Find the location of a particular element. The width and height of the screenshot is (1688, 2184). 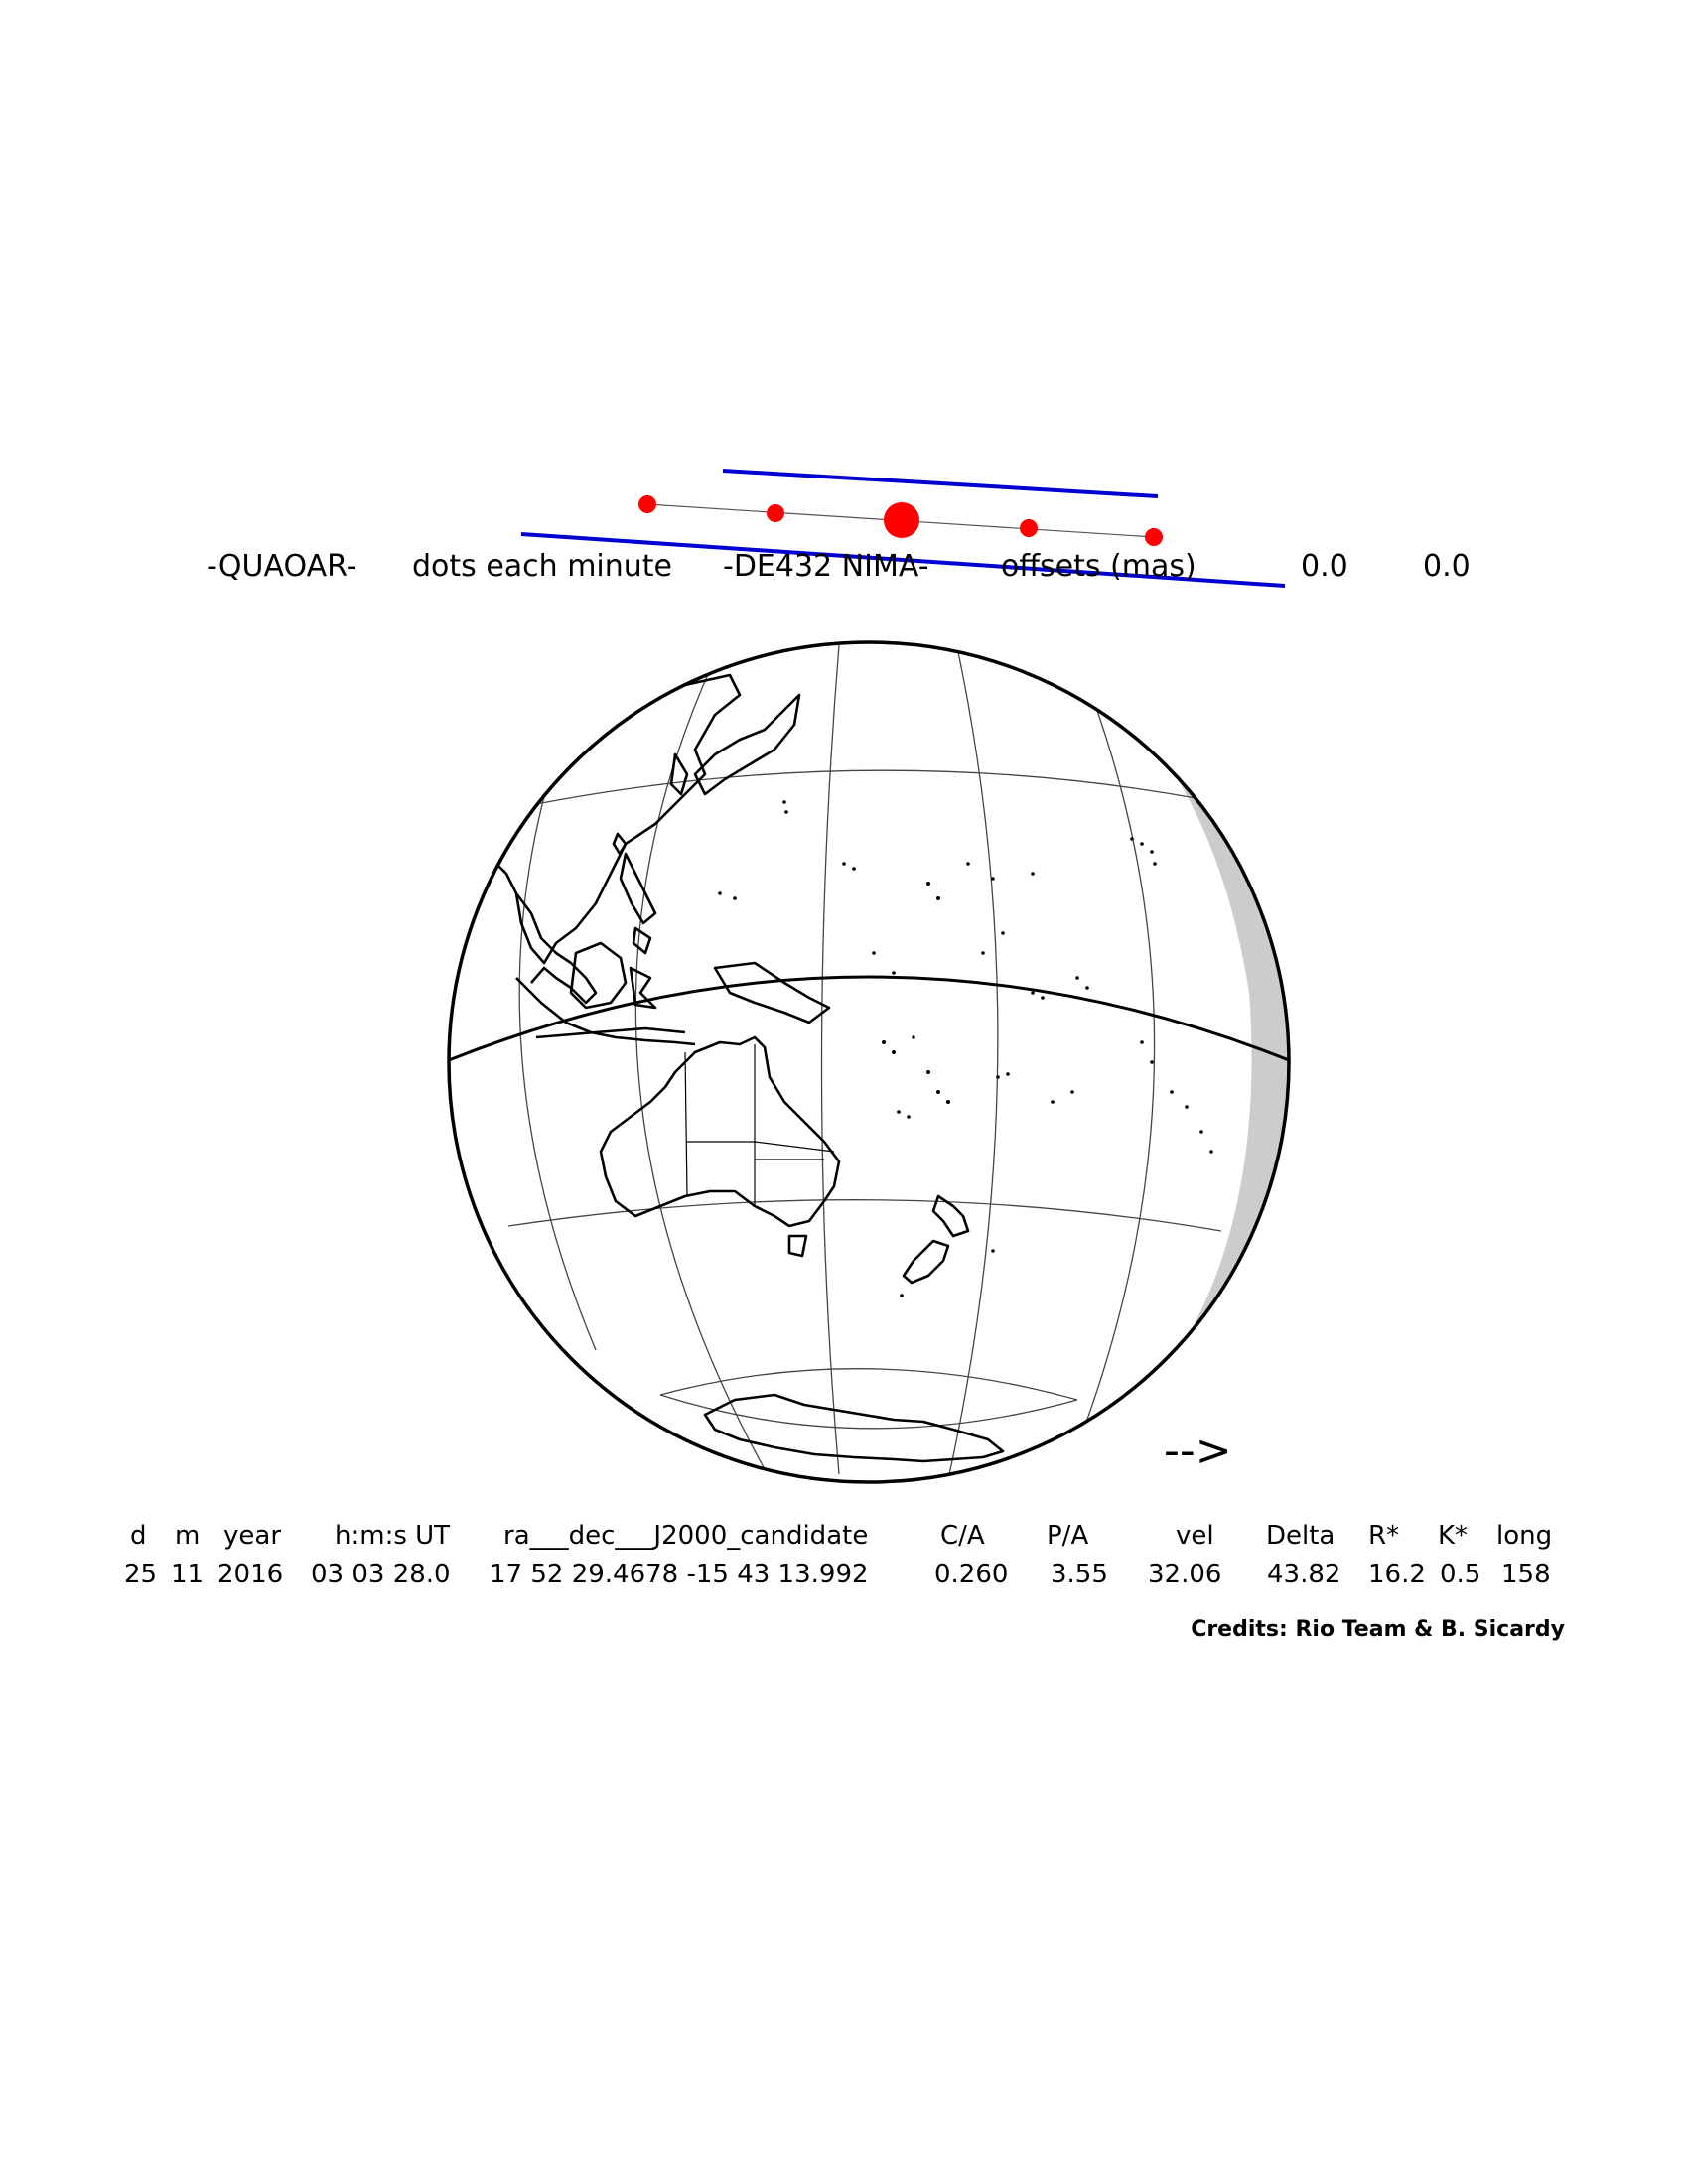

offset-ra: 0.0 is located at coordinates (1324, 566).